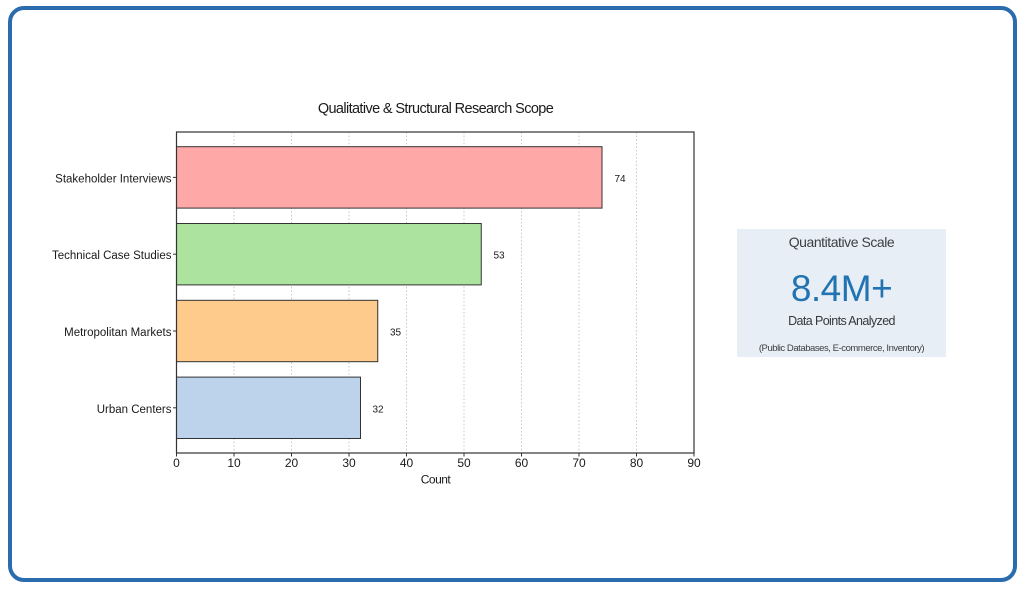 The image size is (1026, 589). Describe the element at coordinates (118, 333) in the screenshot. I see `svg-text: Metropolitan Markets` at that location.